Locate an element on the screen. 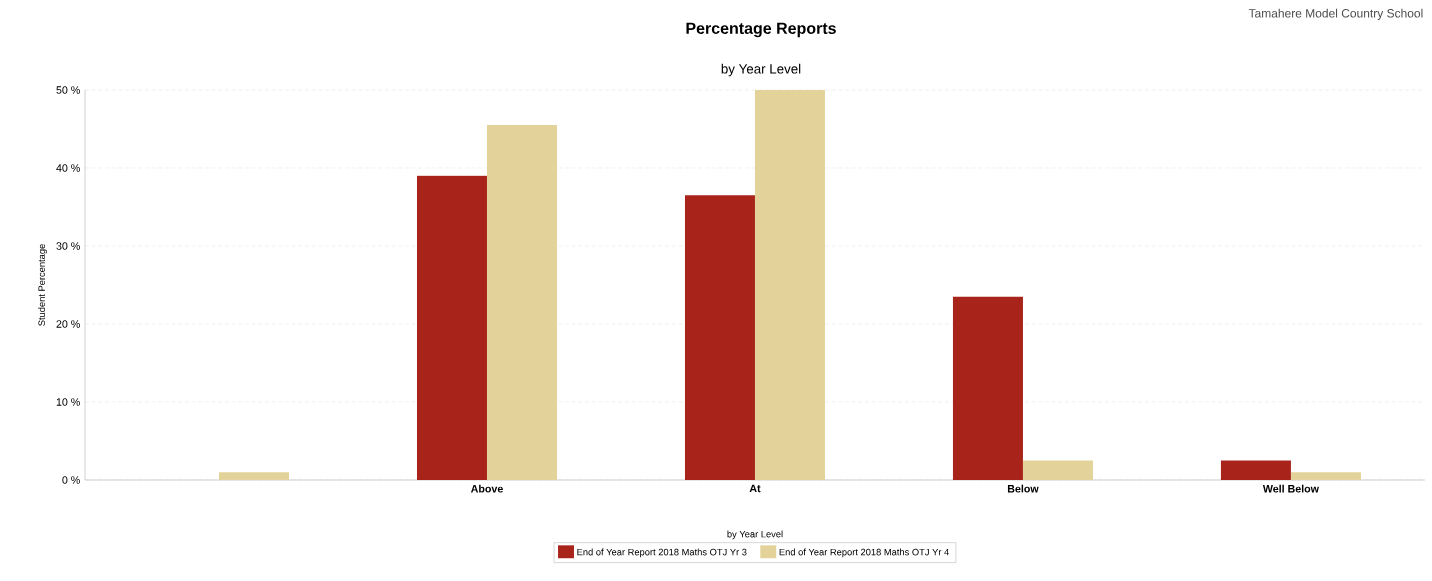 This screenshot has width=1432, height=581. text: Tamahere Model Country School is located at coordinates (1335, 14).